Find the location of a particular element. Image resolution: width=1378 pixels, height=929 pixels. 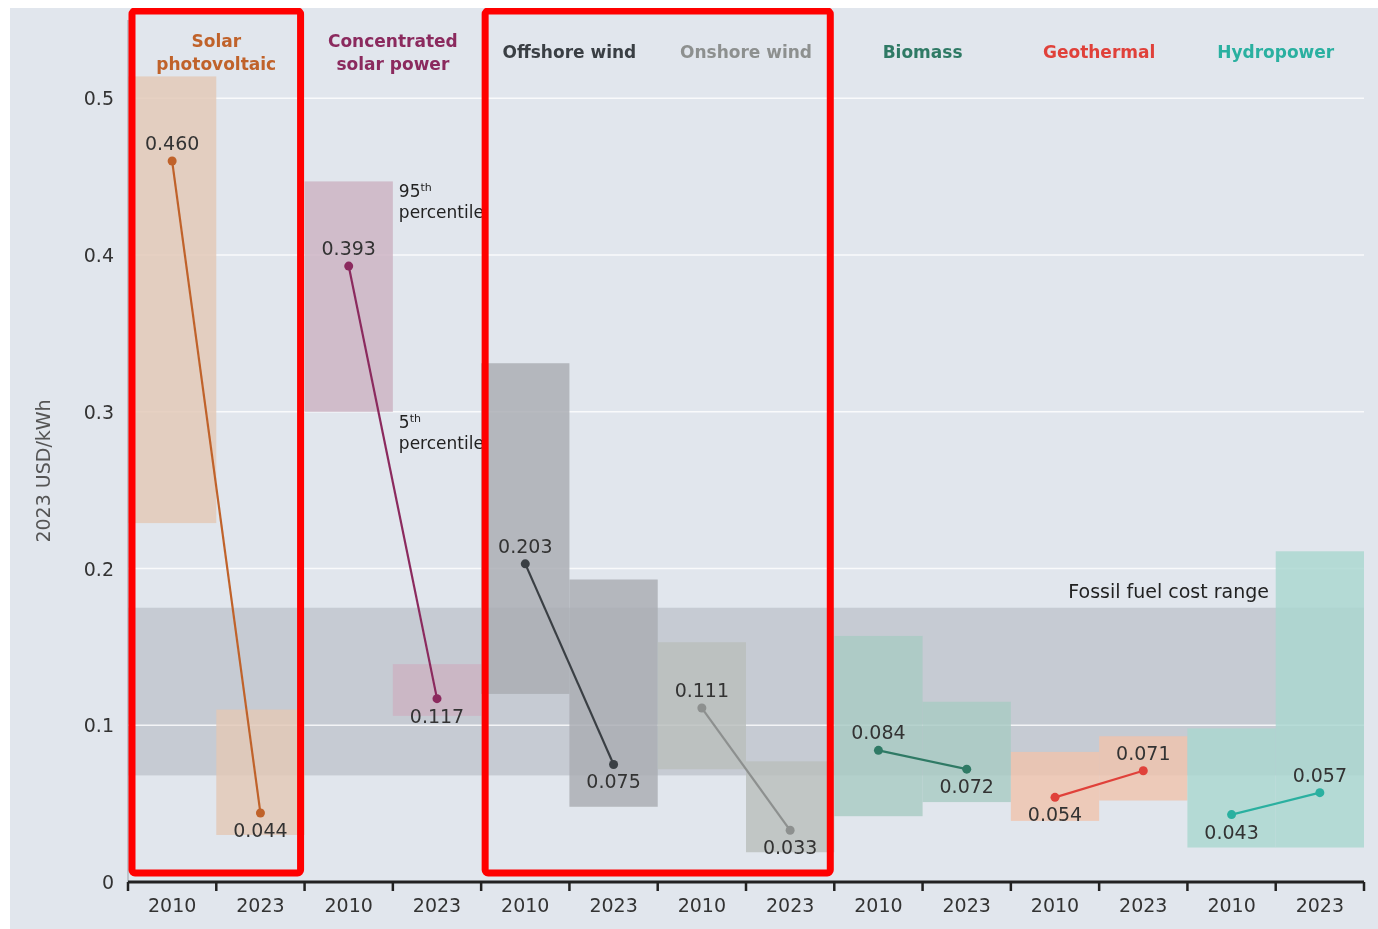

data-label: 0.075 is located at coordinates (613, 781).